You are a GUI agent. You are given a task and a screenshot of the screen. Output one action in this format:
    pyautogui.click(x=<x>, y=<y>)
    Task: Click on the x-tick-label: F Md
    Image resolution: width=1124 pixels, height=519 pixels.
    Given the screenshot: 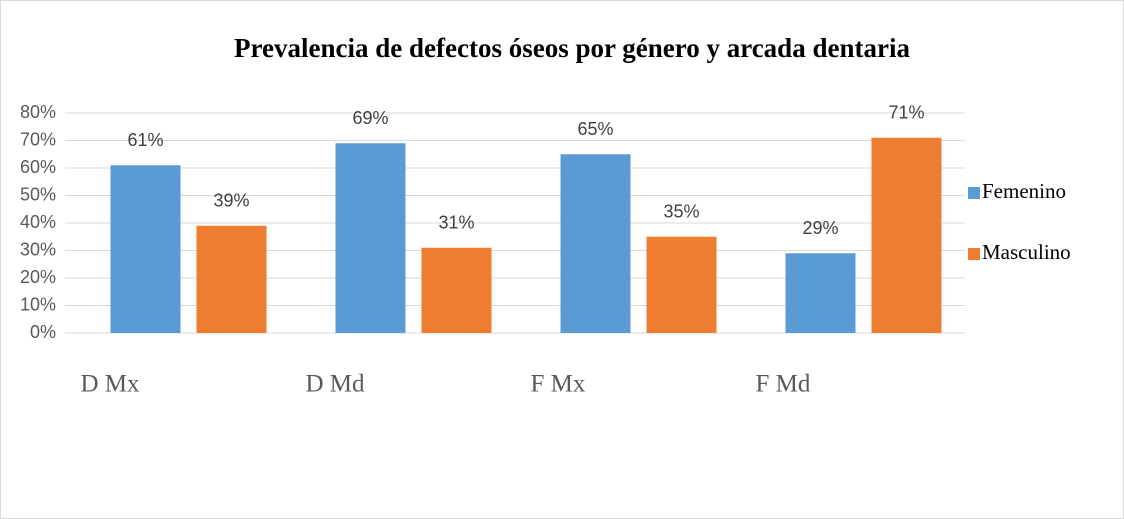 What is the action you would take?
    pyautogui.click(x=783, y=384)
    